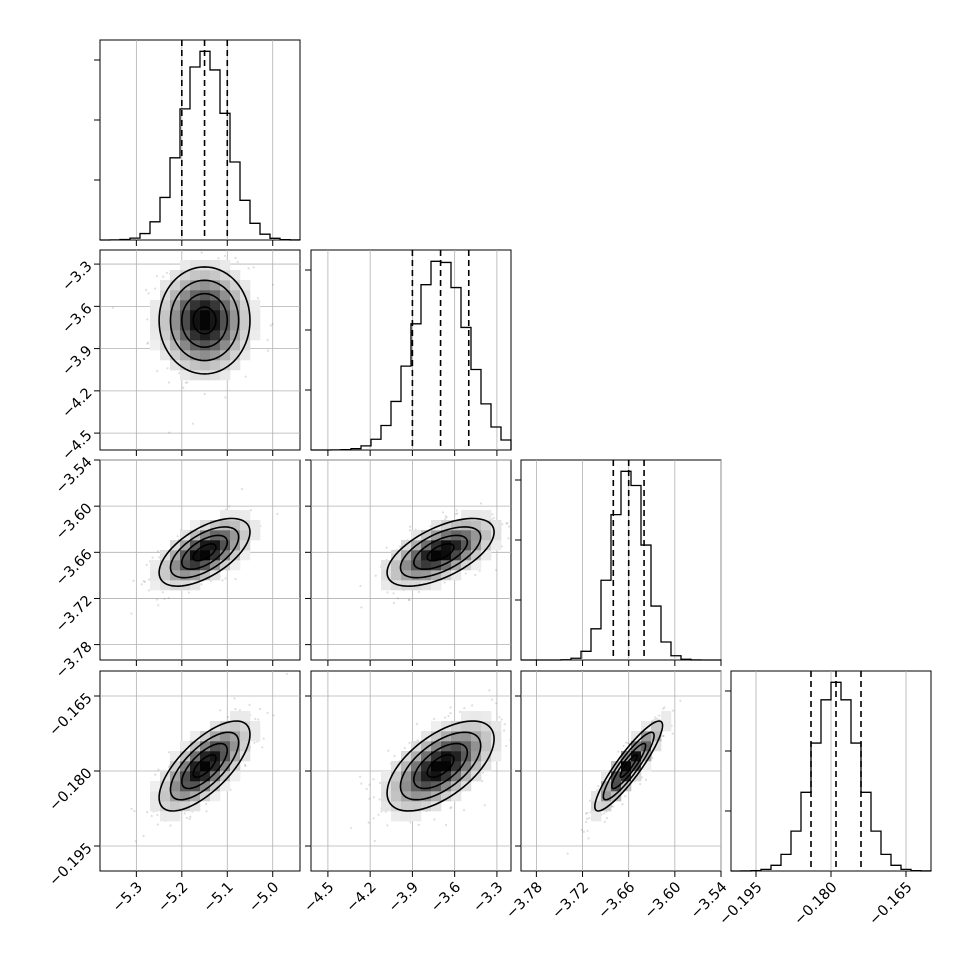  What do you see at coordinates (74, 521) in the screenshot?
I see `panel-2-0-ytick-label-3: −3.60` at bounding box center [74, 521].